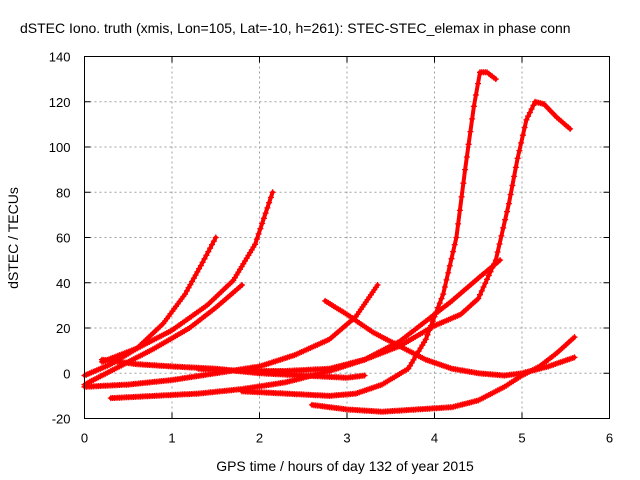 The height and width of the screenshot is (480, 640). I want to click on y-tick-label: 20, so click(63, 328).